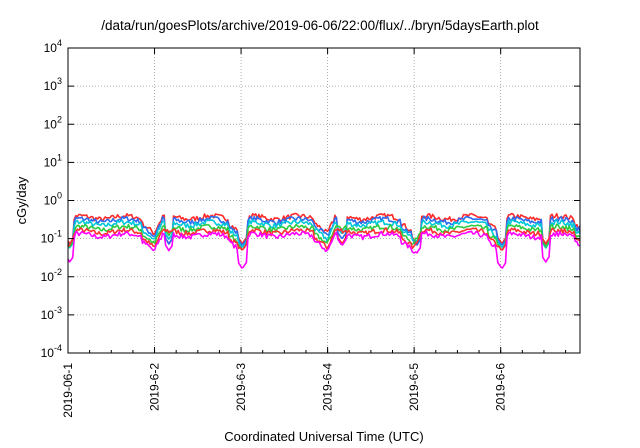 The image size is (640, 448). What do you see at coordinates (328, 387) in the screenshot?
I see `x-tick-label: 2019-6-4` at bounding box center [328, 387].